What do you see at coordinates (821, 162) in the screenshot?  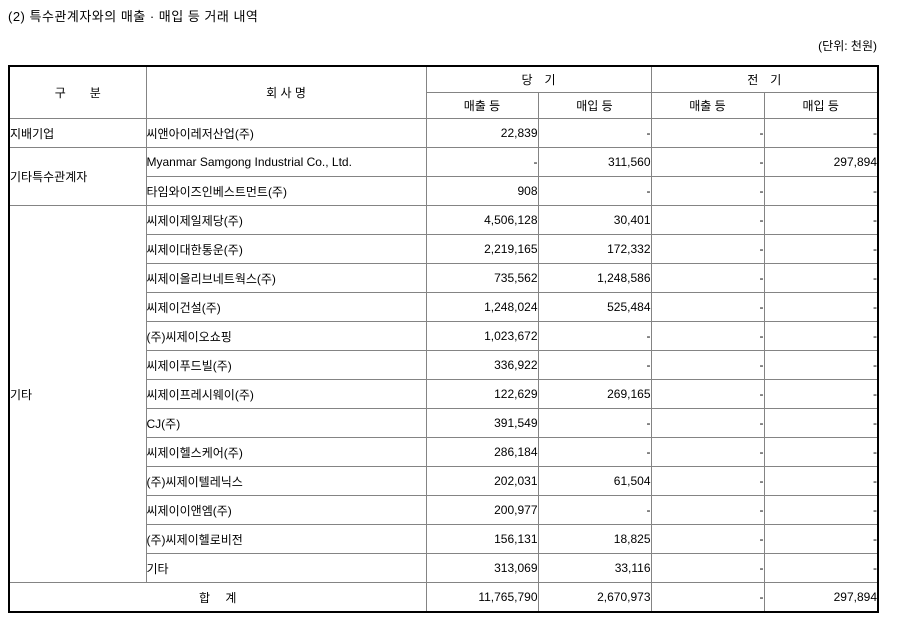 I see `value-cell: 297,894` at bounding box center [821, 162].